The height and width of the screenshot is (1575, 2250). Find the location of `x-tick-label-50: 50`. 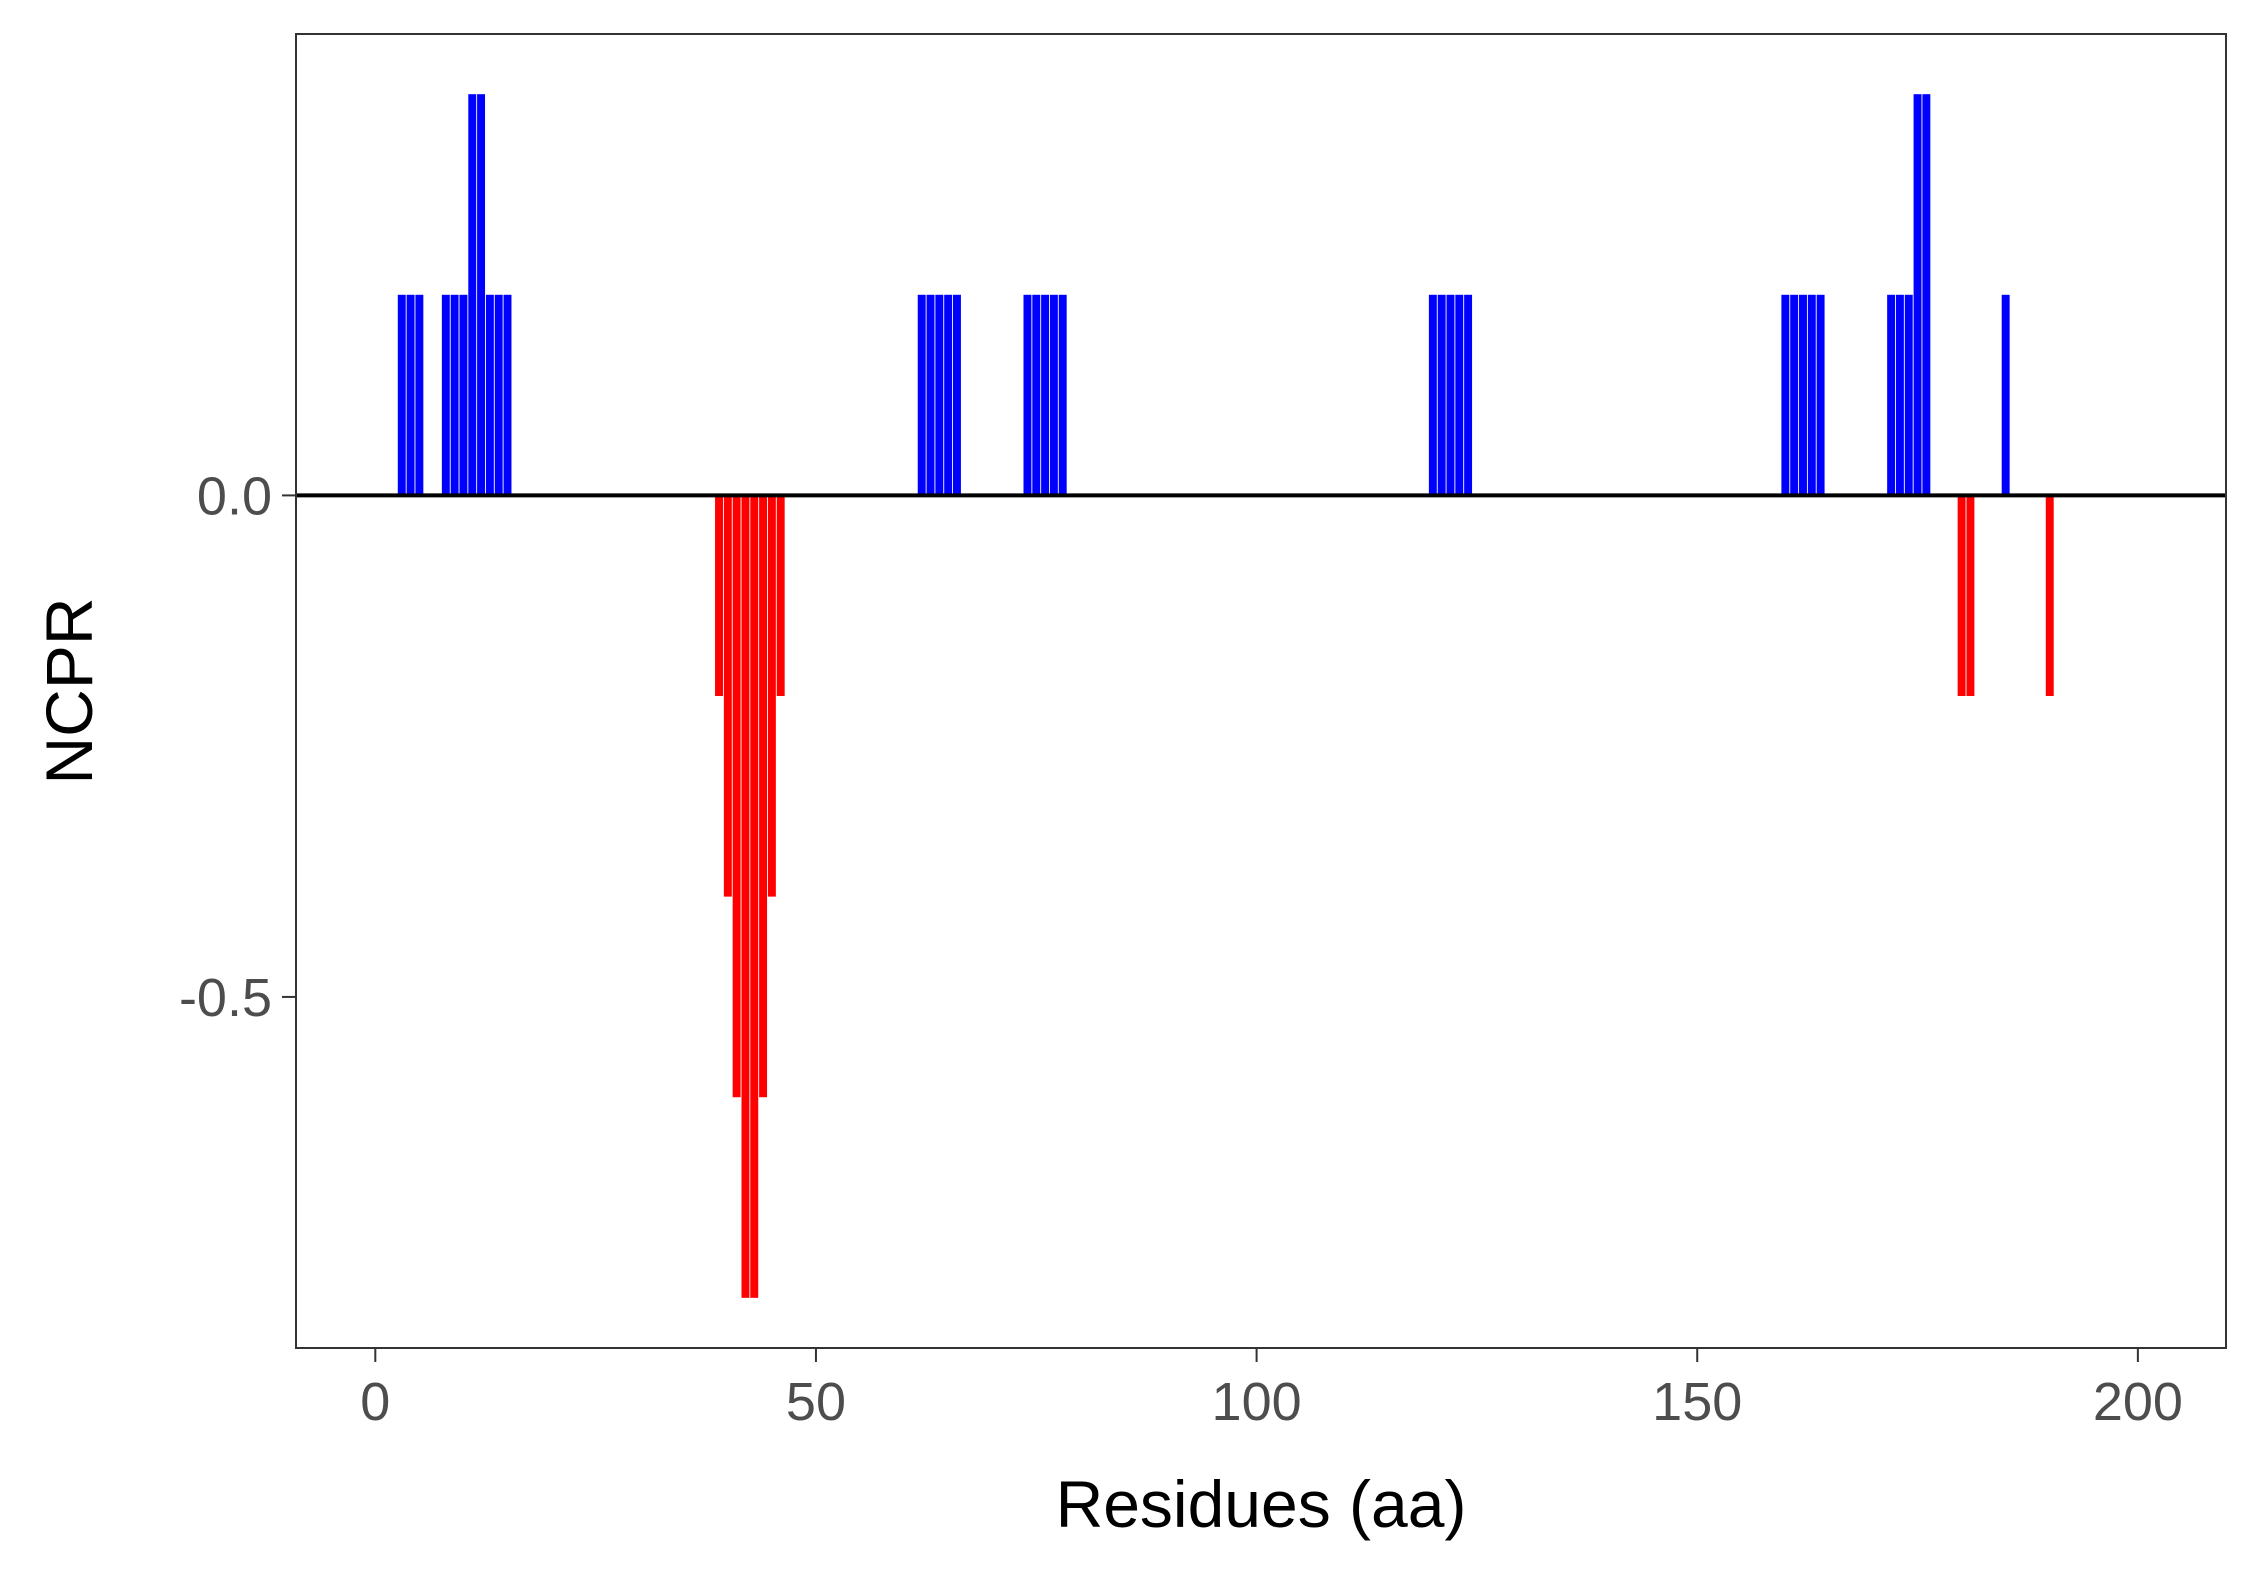

x-tick-label-50: 50 is located at coordinates (816, 1402).